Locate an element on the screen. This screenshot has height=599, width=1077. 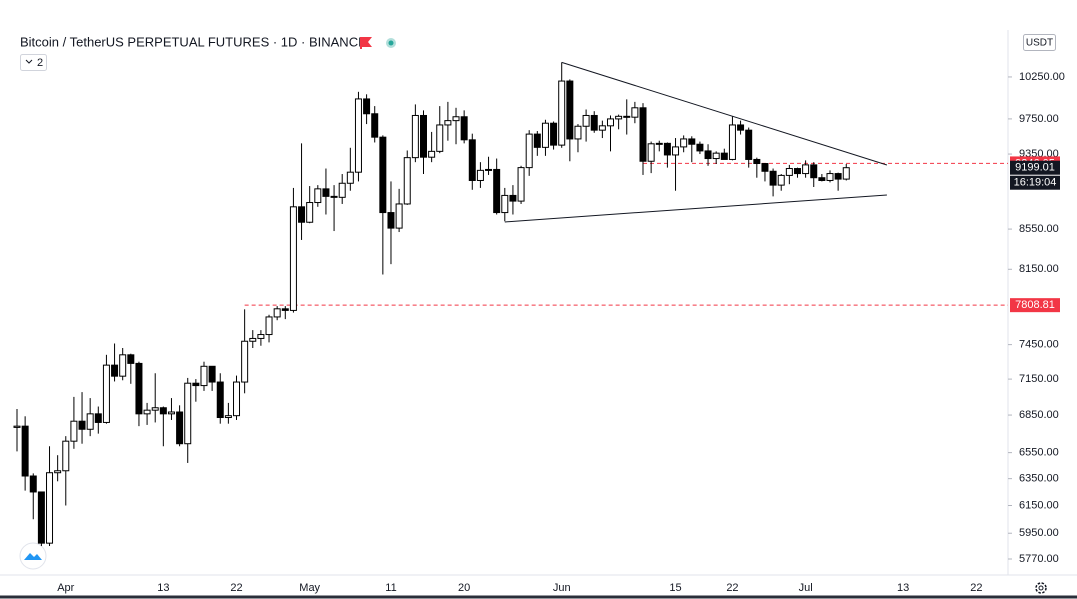
y-tick-label: 9750.00 is located at coordinates (1039, 119).